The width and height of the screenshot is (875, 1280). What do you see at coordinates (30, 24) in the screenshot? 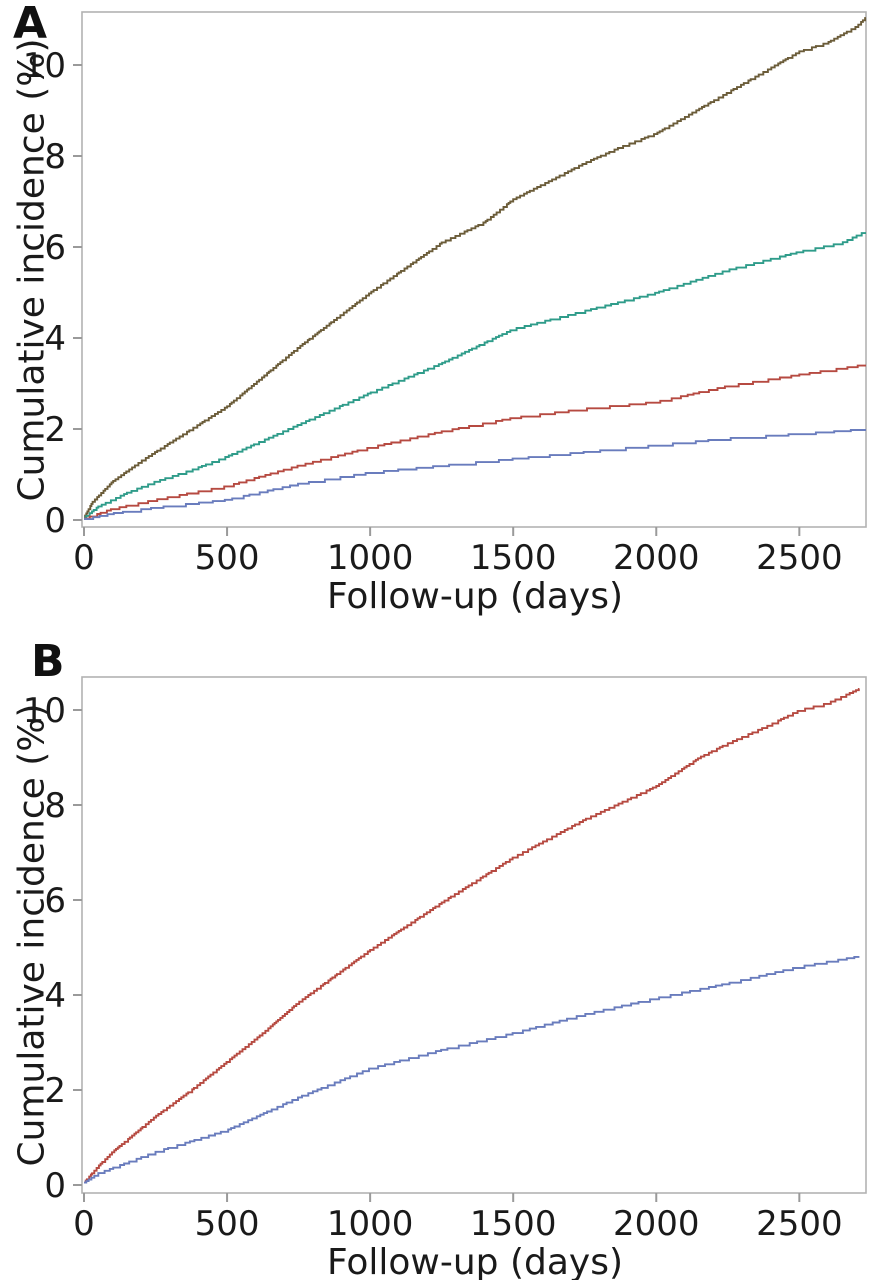
I see `panel-a-letter: A` at bounding box center [30, 24].